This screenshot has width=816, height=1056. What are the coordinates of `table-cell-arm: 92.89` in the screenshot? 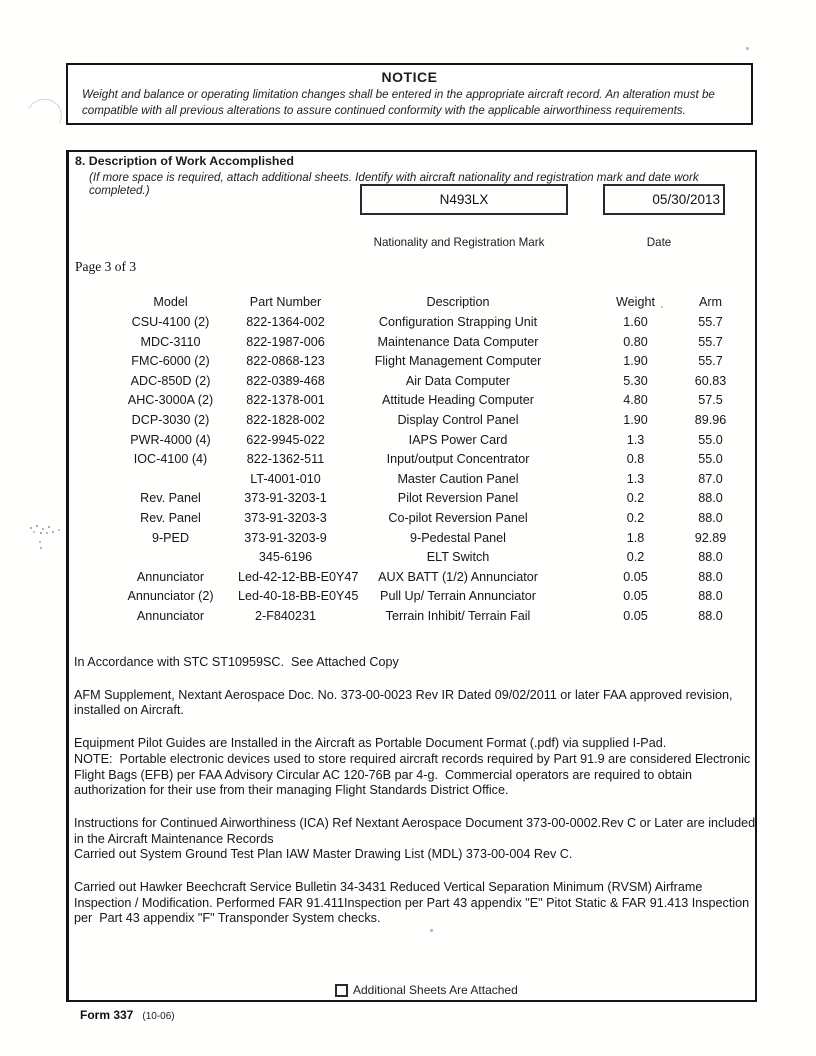 It's located at (710, 537).